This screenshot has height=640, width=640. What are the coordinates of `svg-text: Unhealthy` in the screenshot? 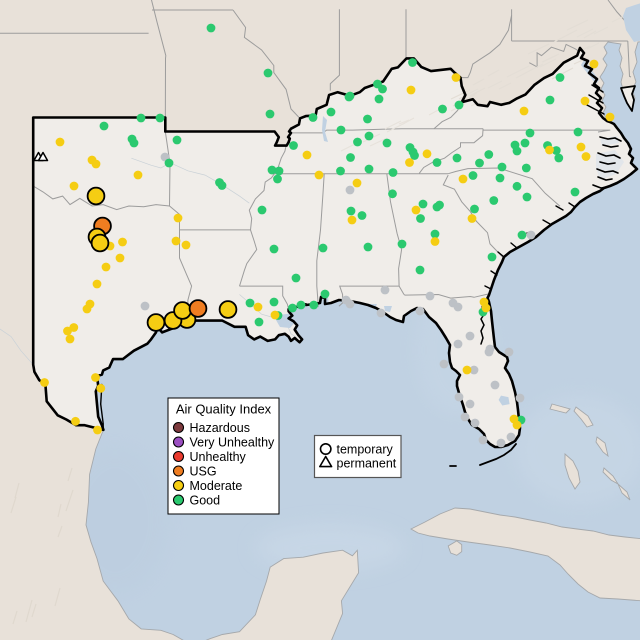 It's located at (218, 457).